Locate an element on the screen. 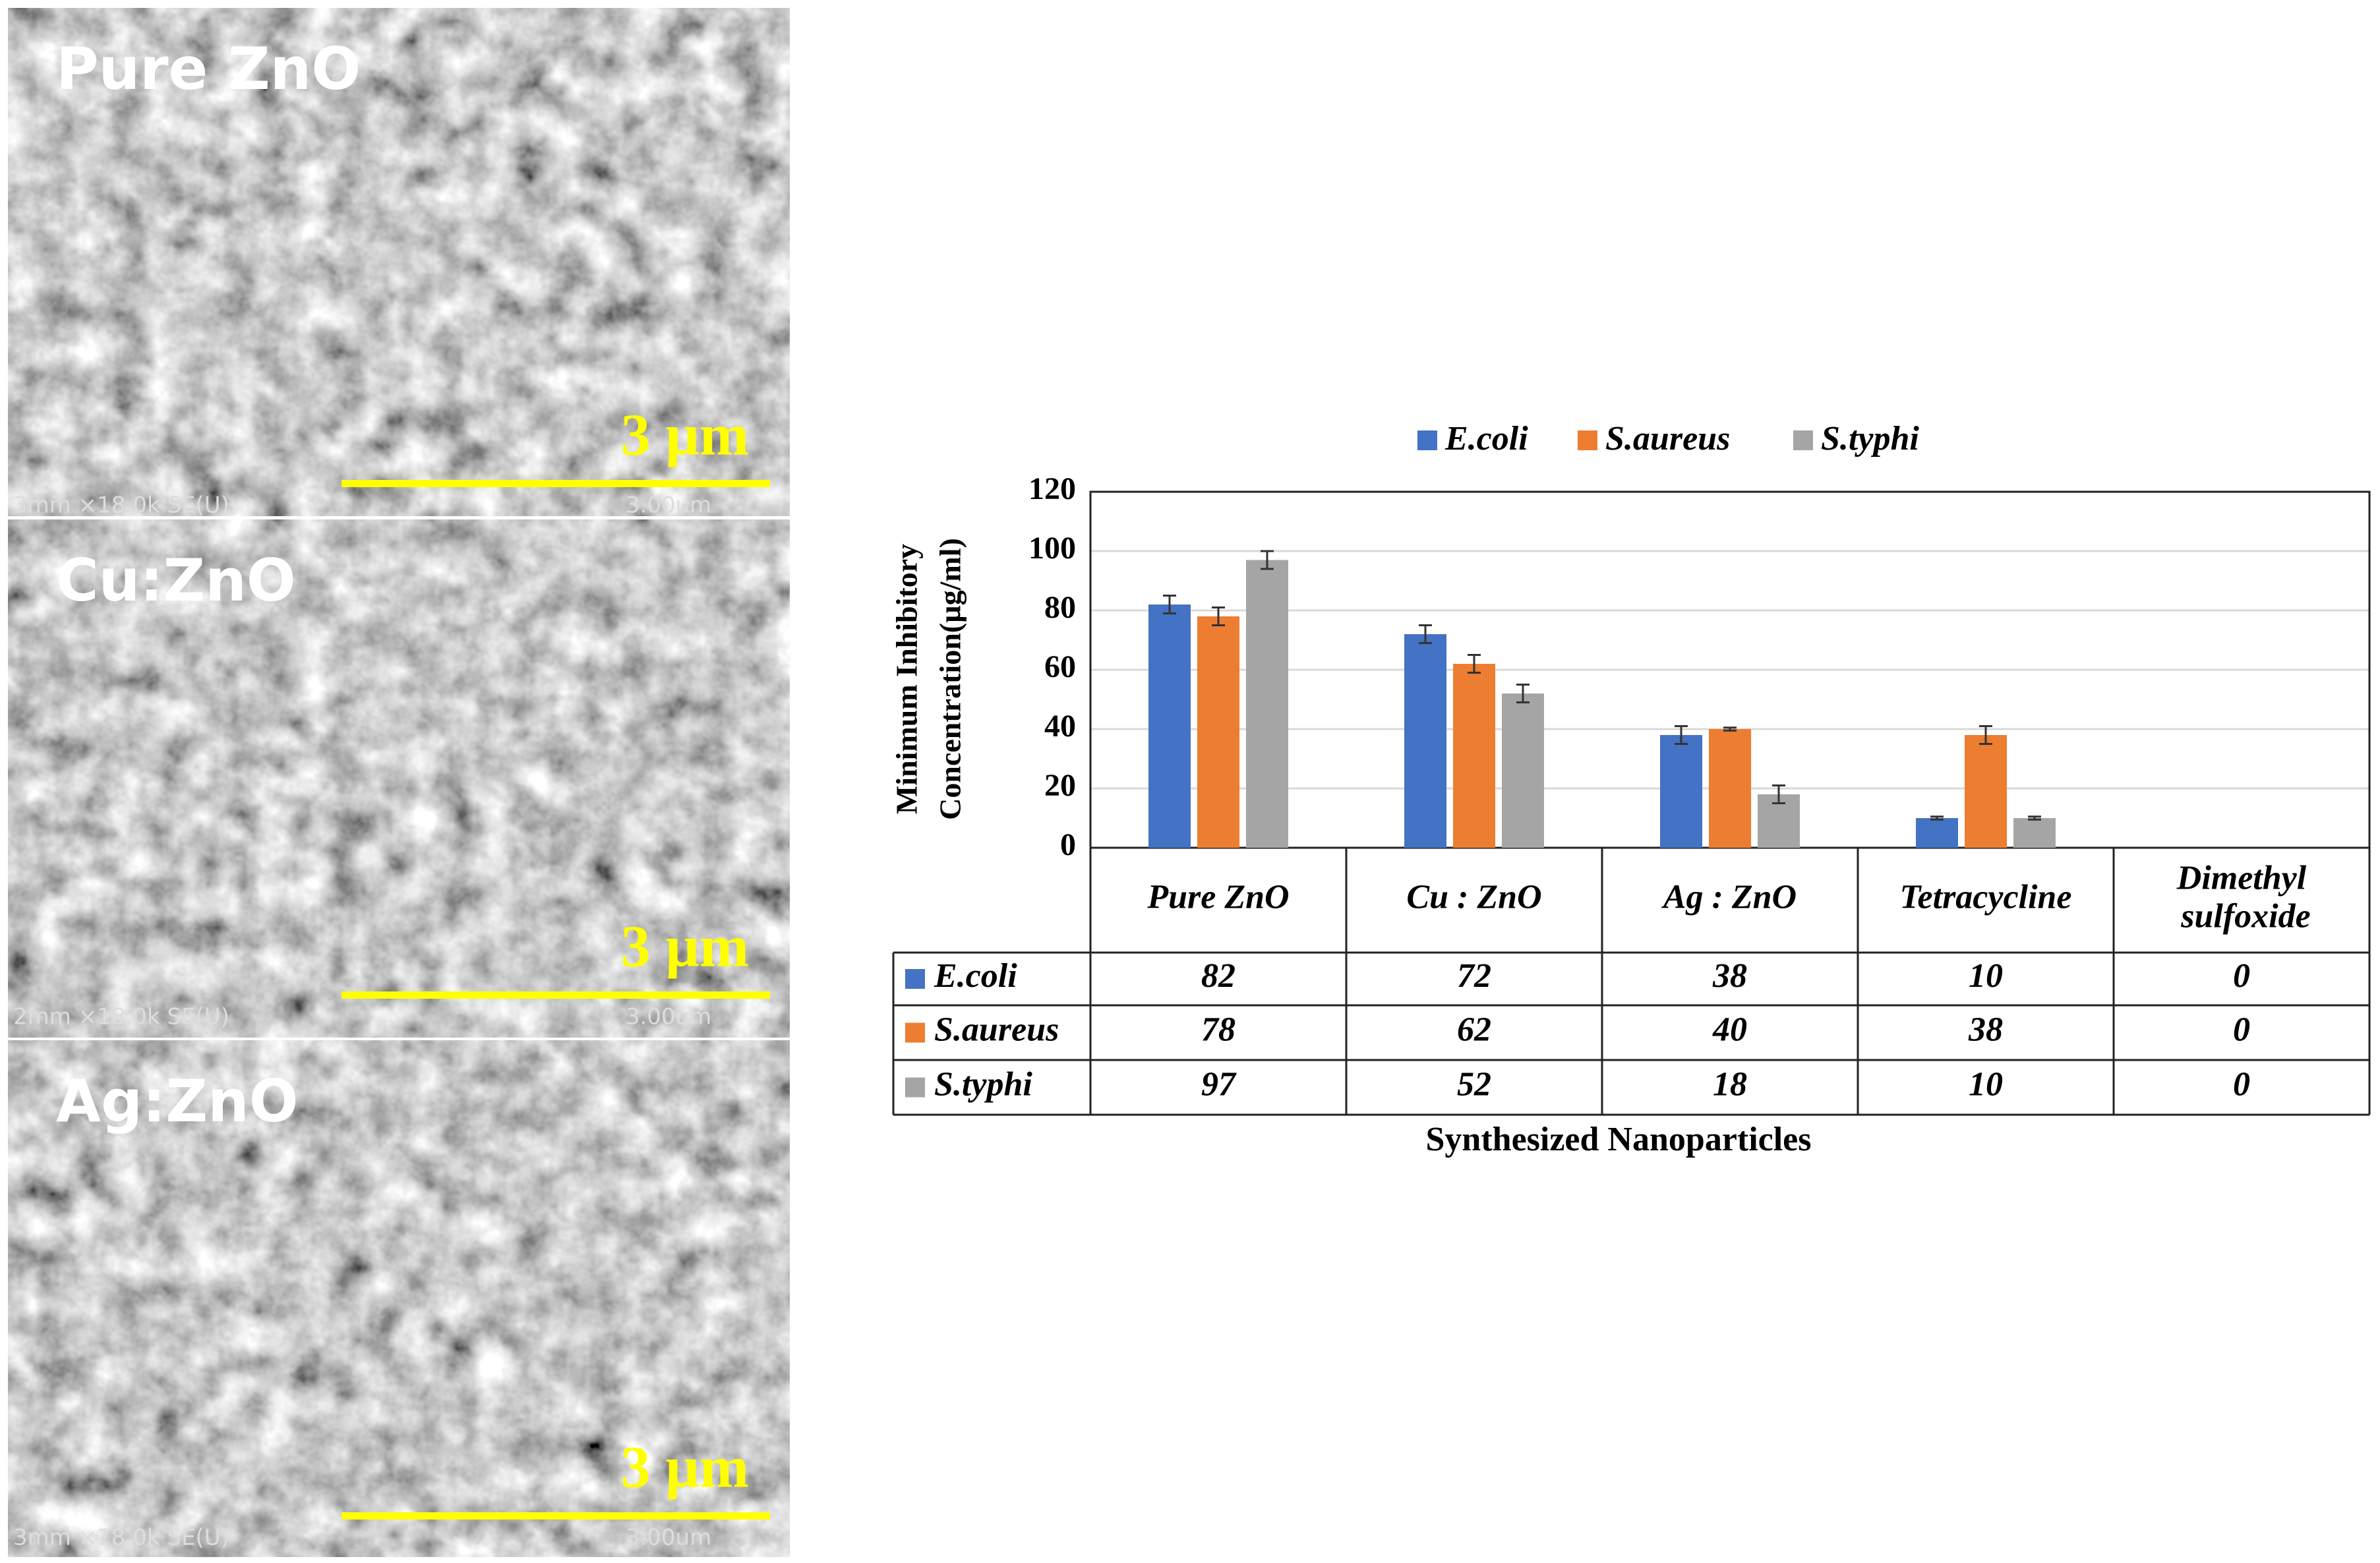  y-tick-label: 40 is located at coordinates (1060, 726).